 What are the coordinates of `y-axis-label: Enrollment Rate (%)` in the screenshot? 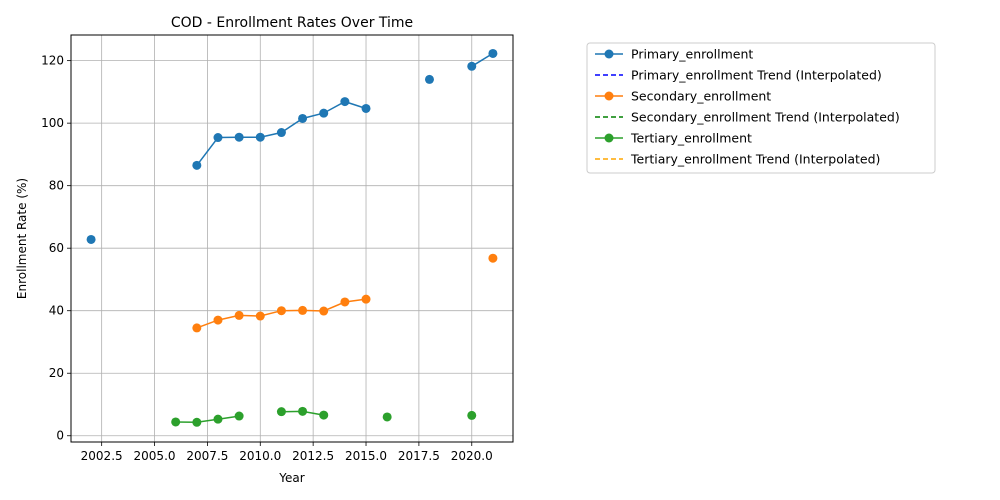 It's located at (22, 238).